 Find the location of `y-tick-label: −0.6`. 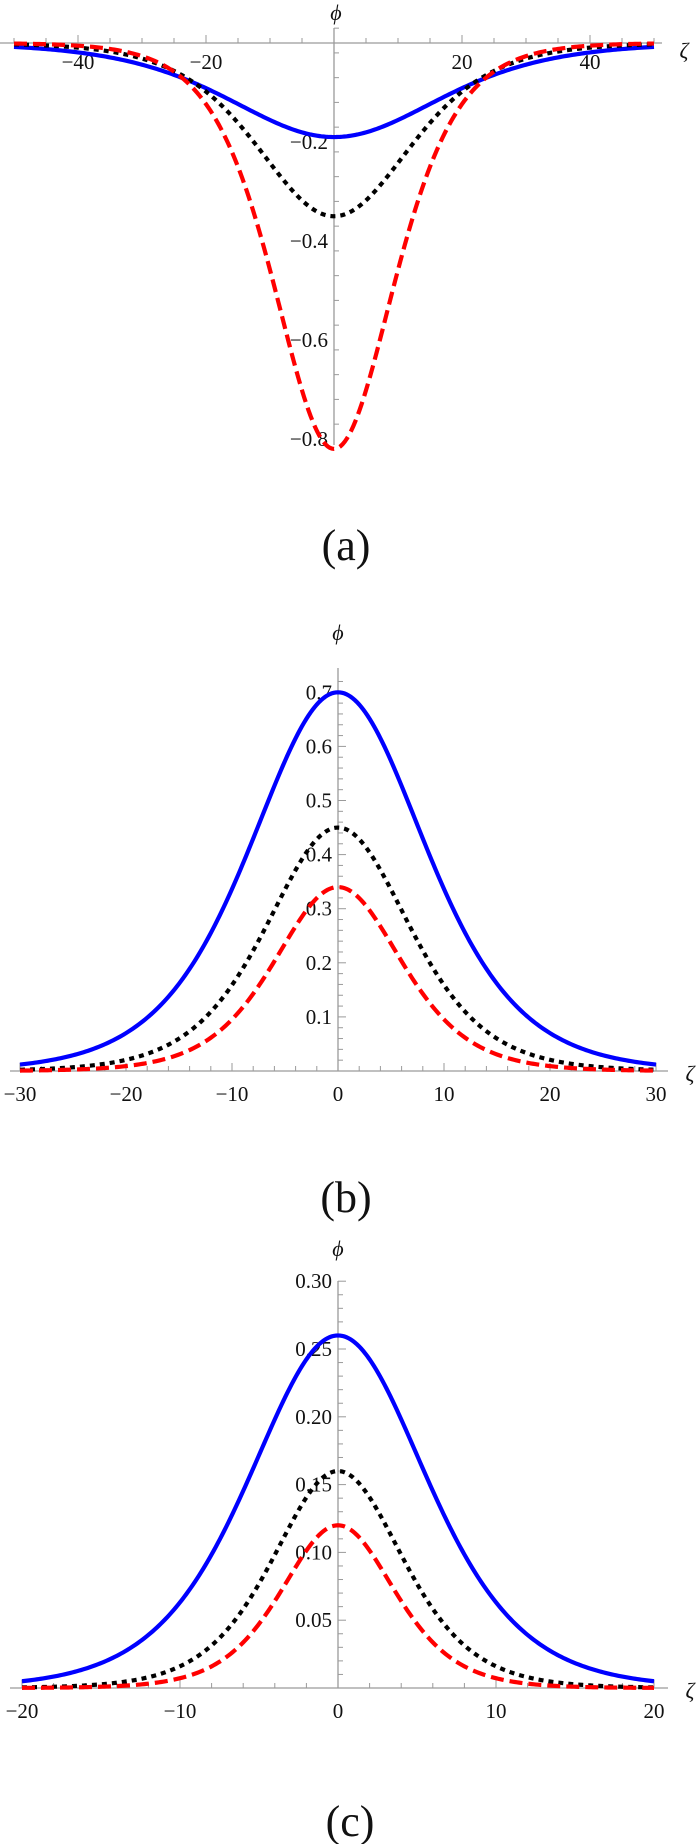

y-tick-label: −0.6 is located at coordinates (309, 340).